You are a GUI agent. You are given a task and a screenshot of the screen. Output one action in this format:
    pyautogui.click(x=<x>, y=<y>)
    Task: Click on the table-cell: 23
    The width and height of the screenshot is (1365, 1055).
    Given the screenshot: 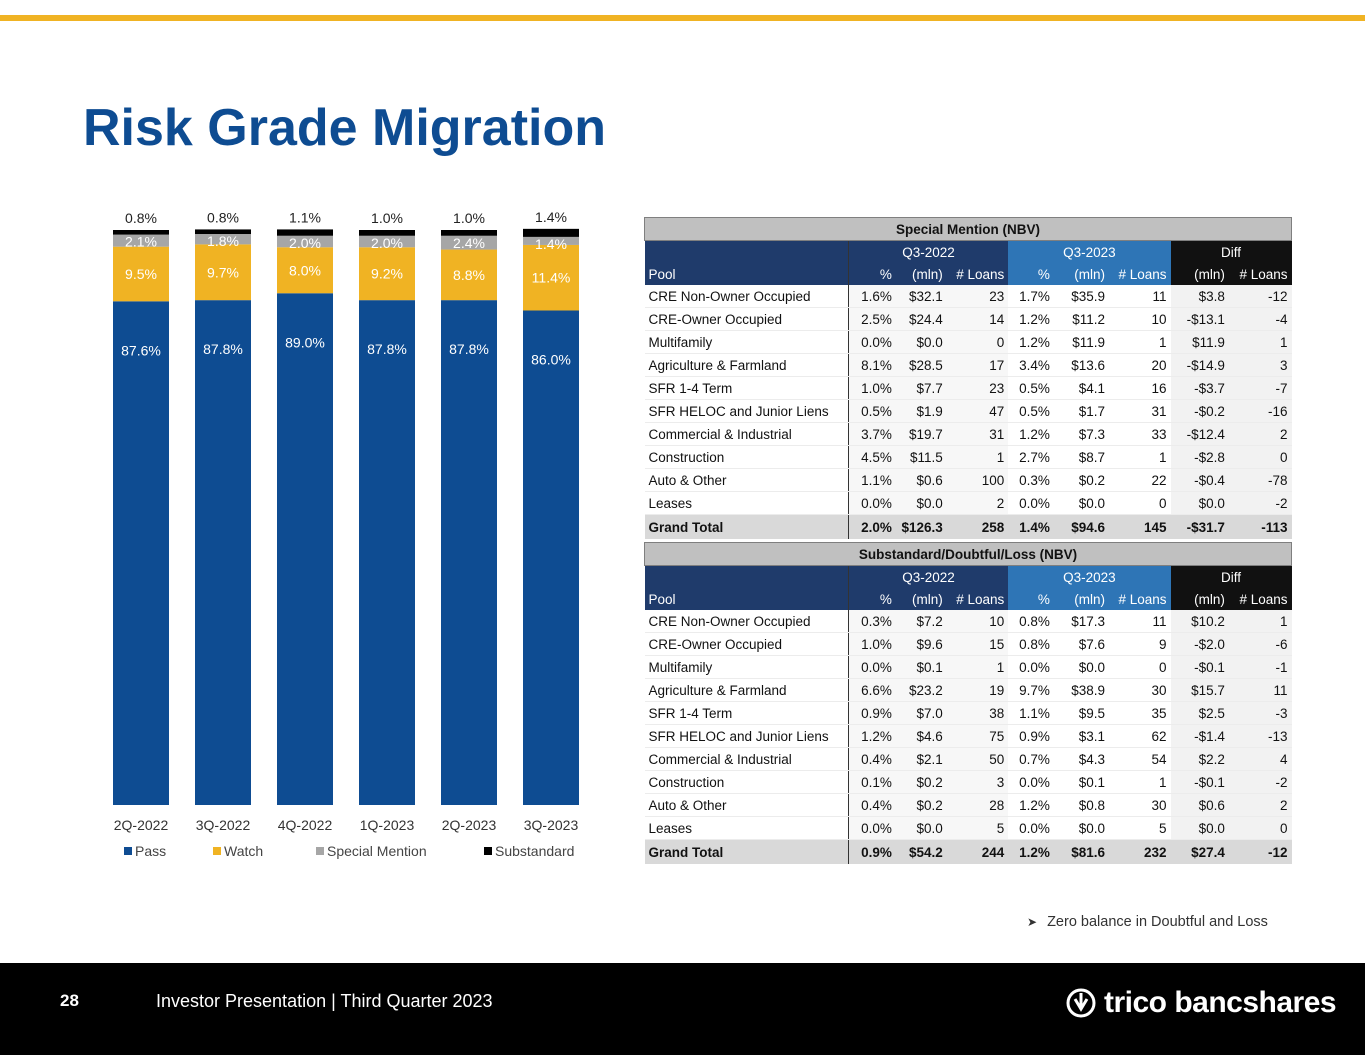 What is the action you would take?
    pyautogui.click(x=977, y=388)
    